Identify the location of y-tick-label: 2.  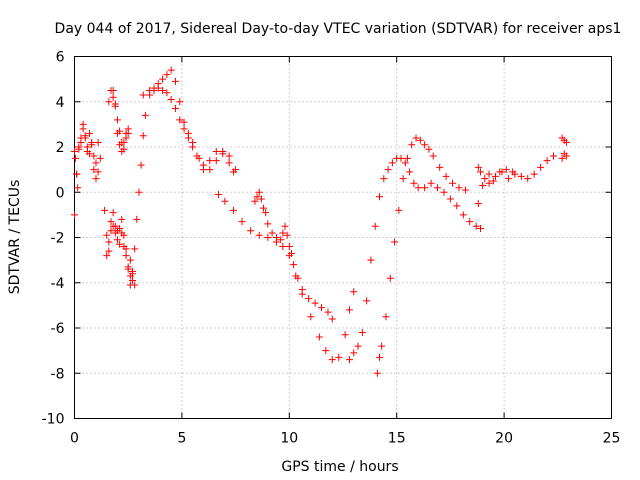
(60, 148).